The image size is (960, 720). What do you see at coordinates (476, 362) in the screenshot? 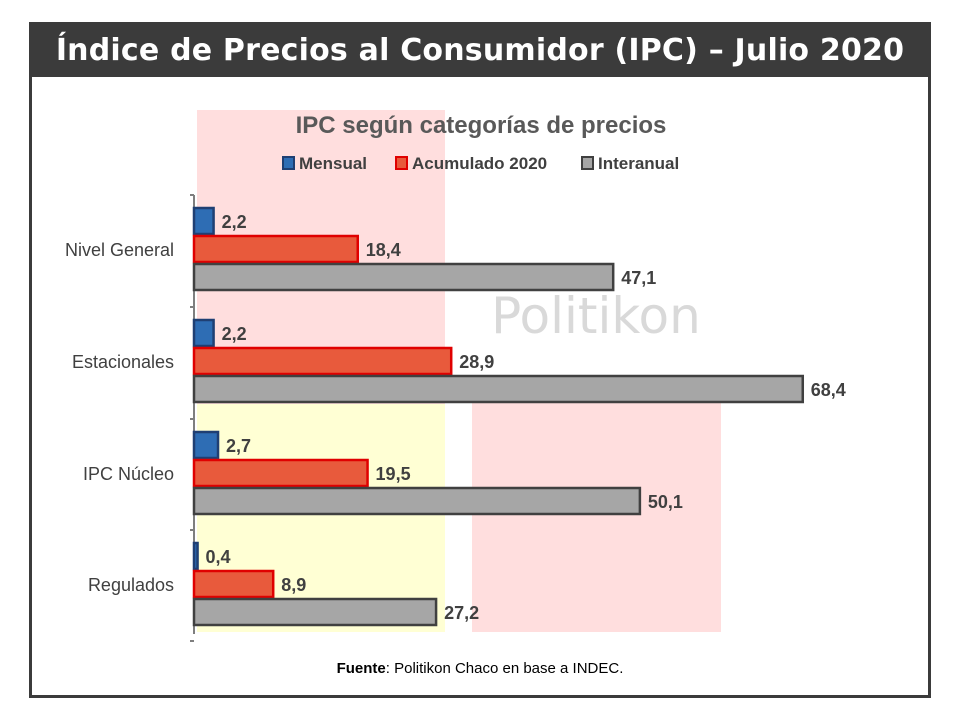
I see `data-label-2-2: 28,9` at bounding box center [476, 362].